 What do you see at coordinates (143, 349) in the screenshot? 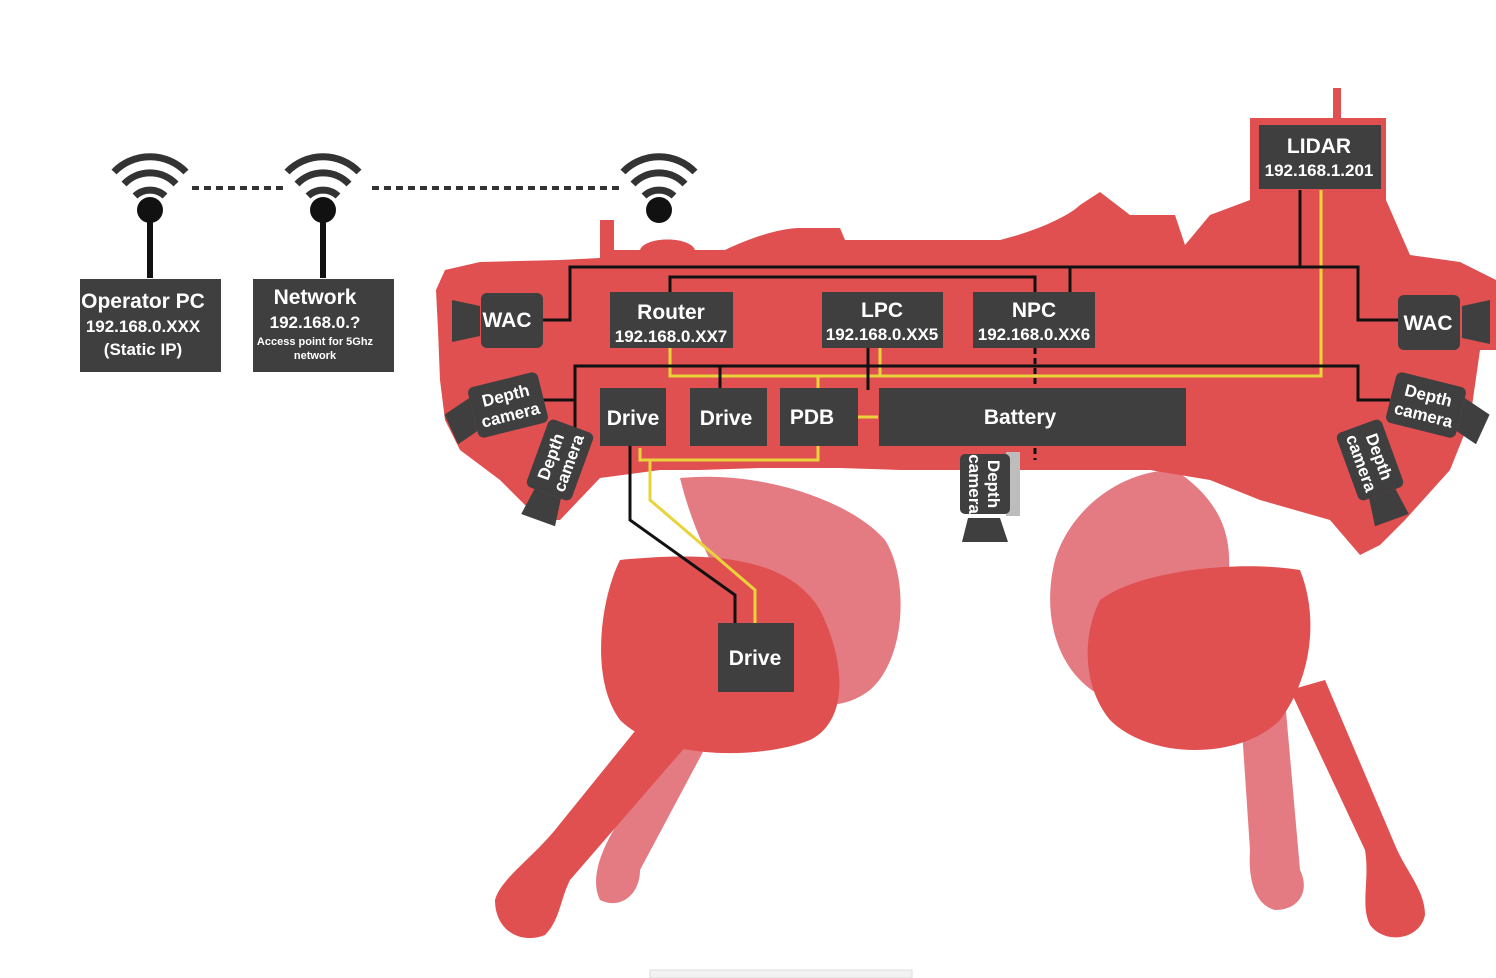
I see `operator-pc-note: (Static IP)` at bounding box center [143, 349].